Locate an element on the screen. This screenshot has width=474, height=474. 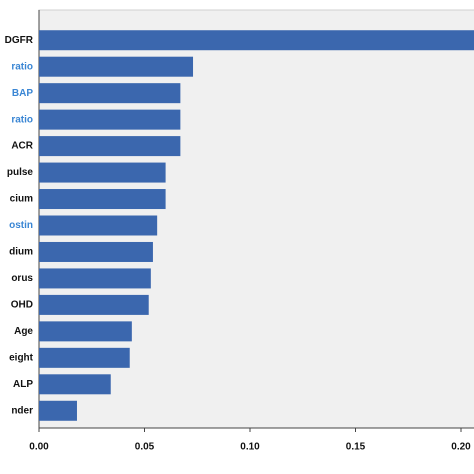
y-tick-label: orus is located at coordinates (22, 278).